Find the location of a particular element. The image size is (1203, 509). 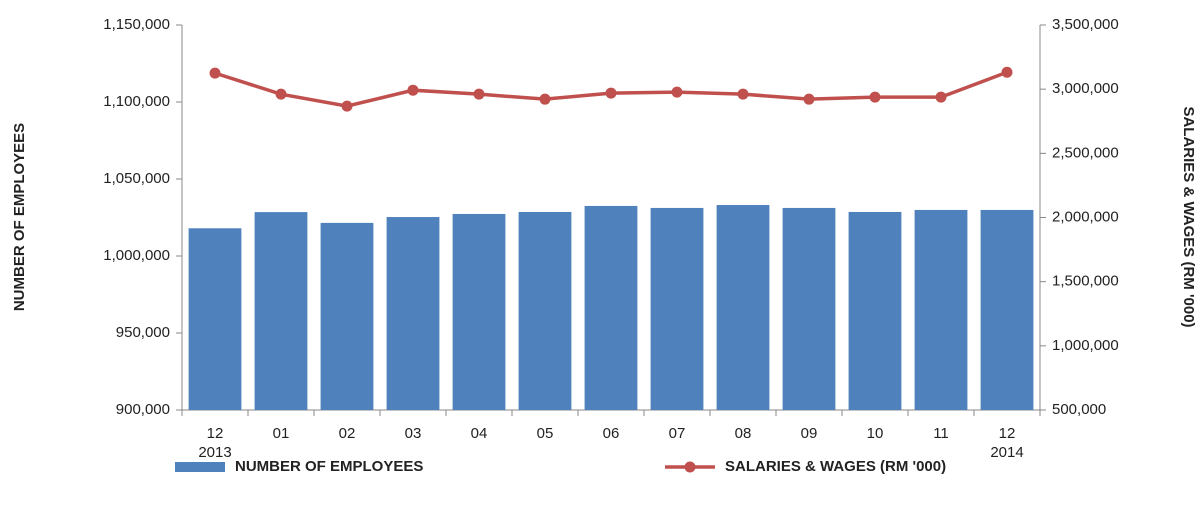

legend-marker is located at coordinates (690, 467).